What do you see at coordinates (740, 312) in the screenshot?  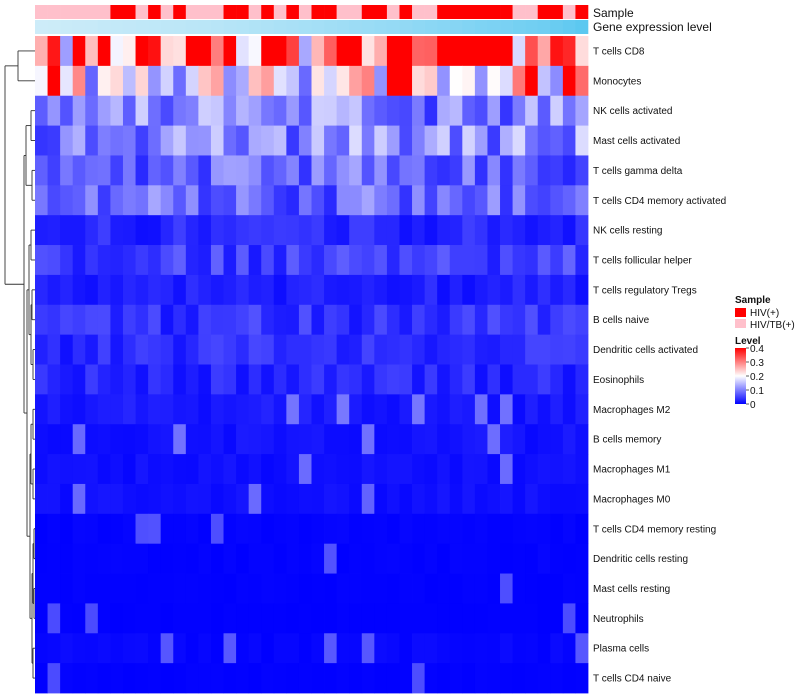 I see `legend-swatch-hiv` at bounding box center [740, 312].